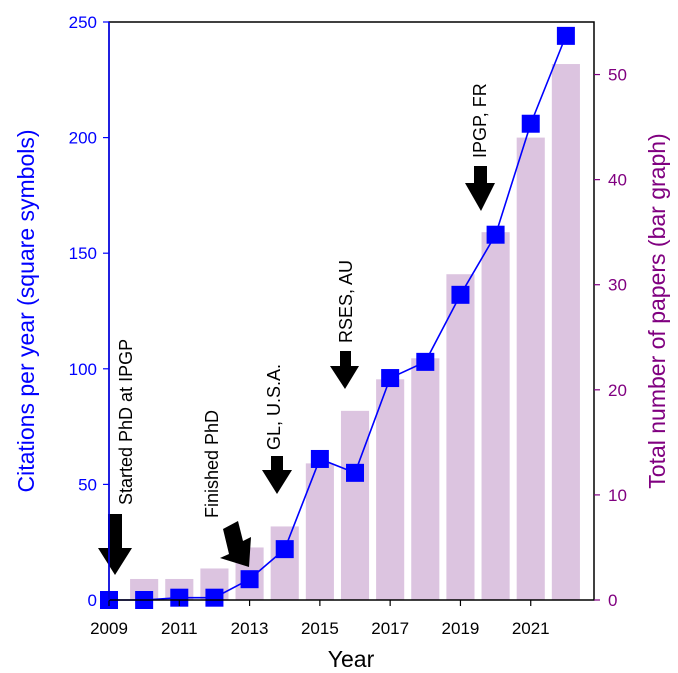 The height and width of the screenshot is (673, 678). Describe the element at coordinates (460, 437) in the screenshot. I see `bar-2019` at that location.